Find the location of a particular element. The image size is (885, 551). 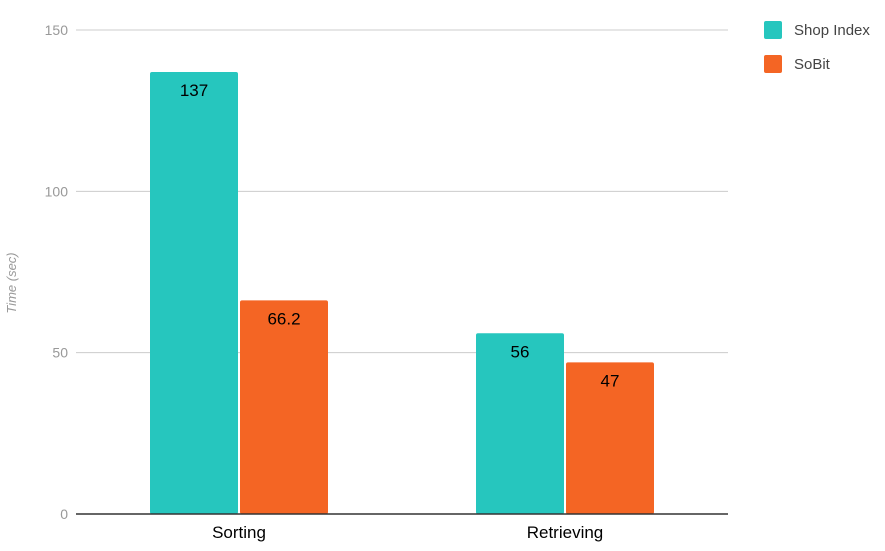

x-axis-categories: Sorting Retrieving is located at coordinates (407, 532).